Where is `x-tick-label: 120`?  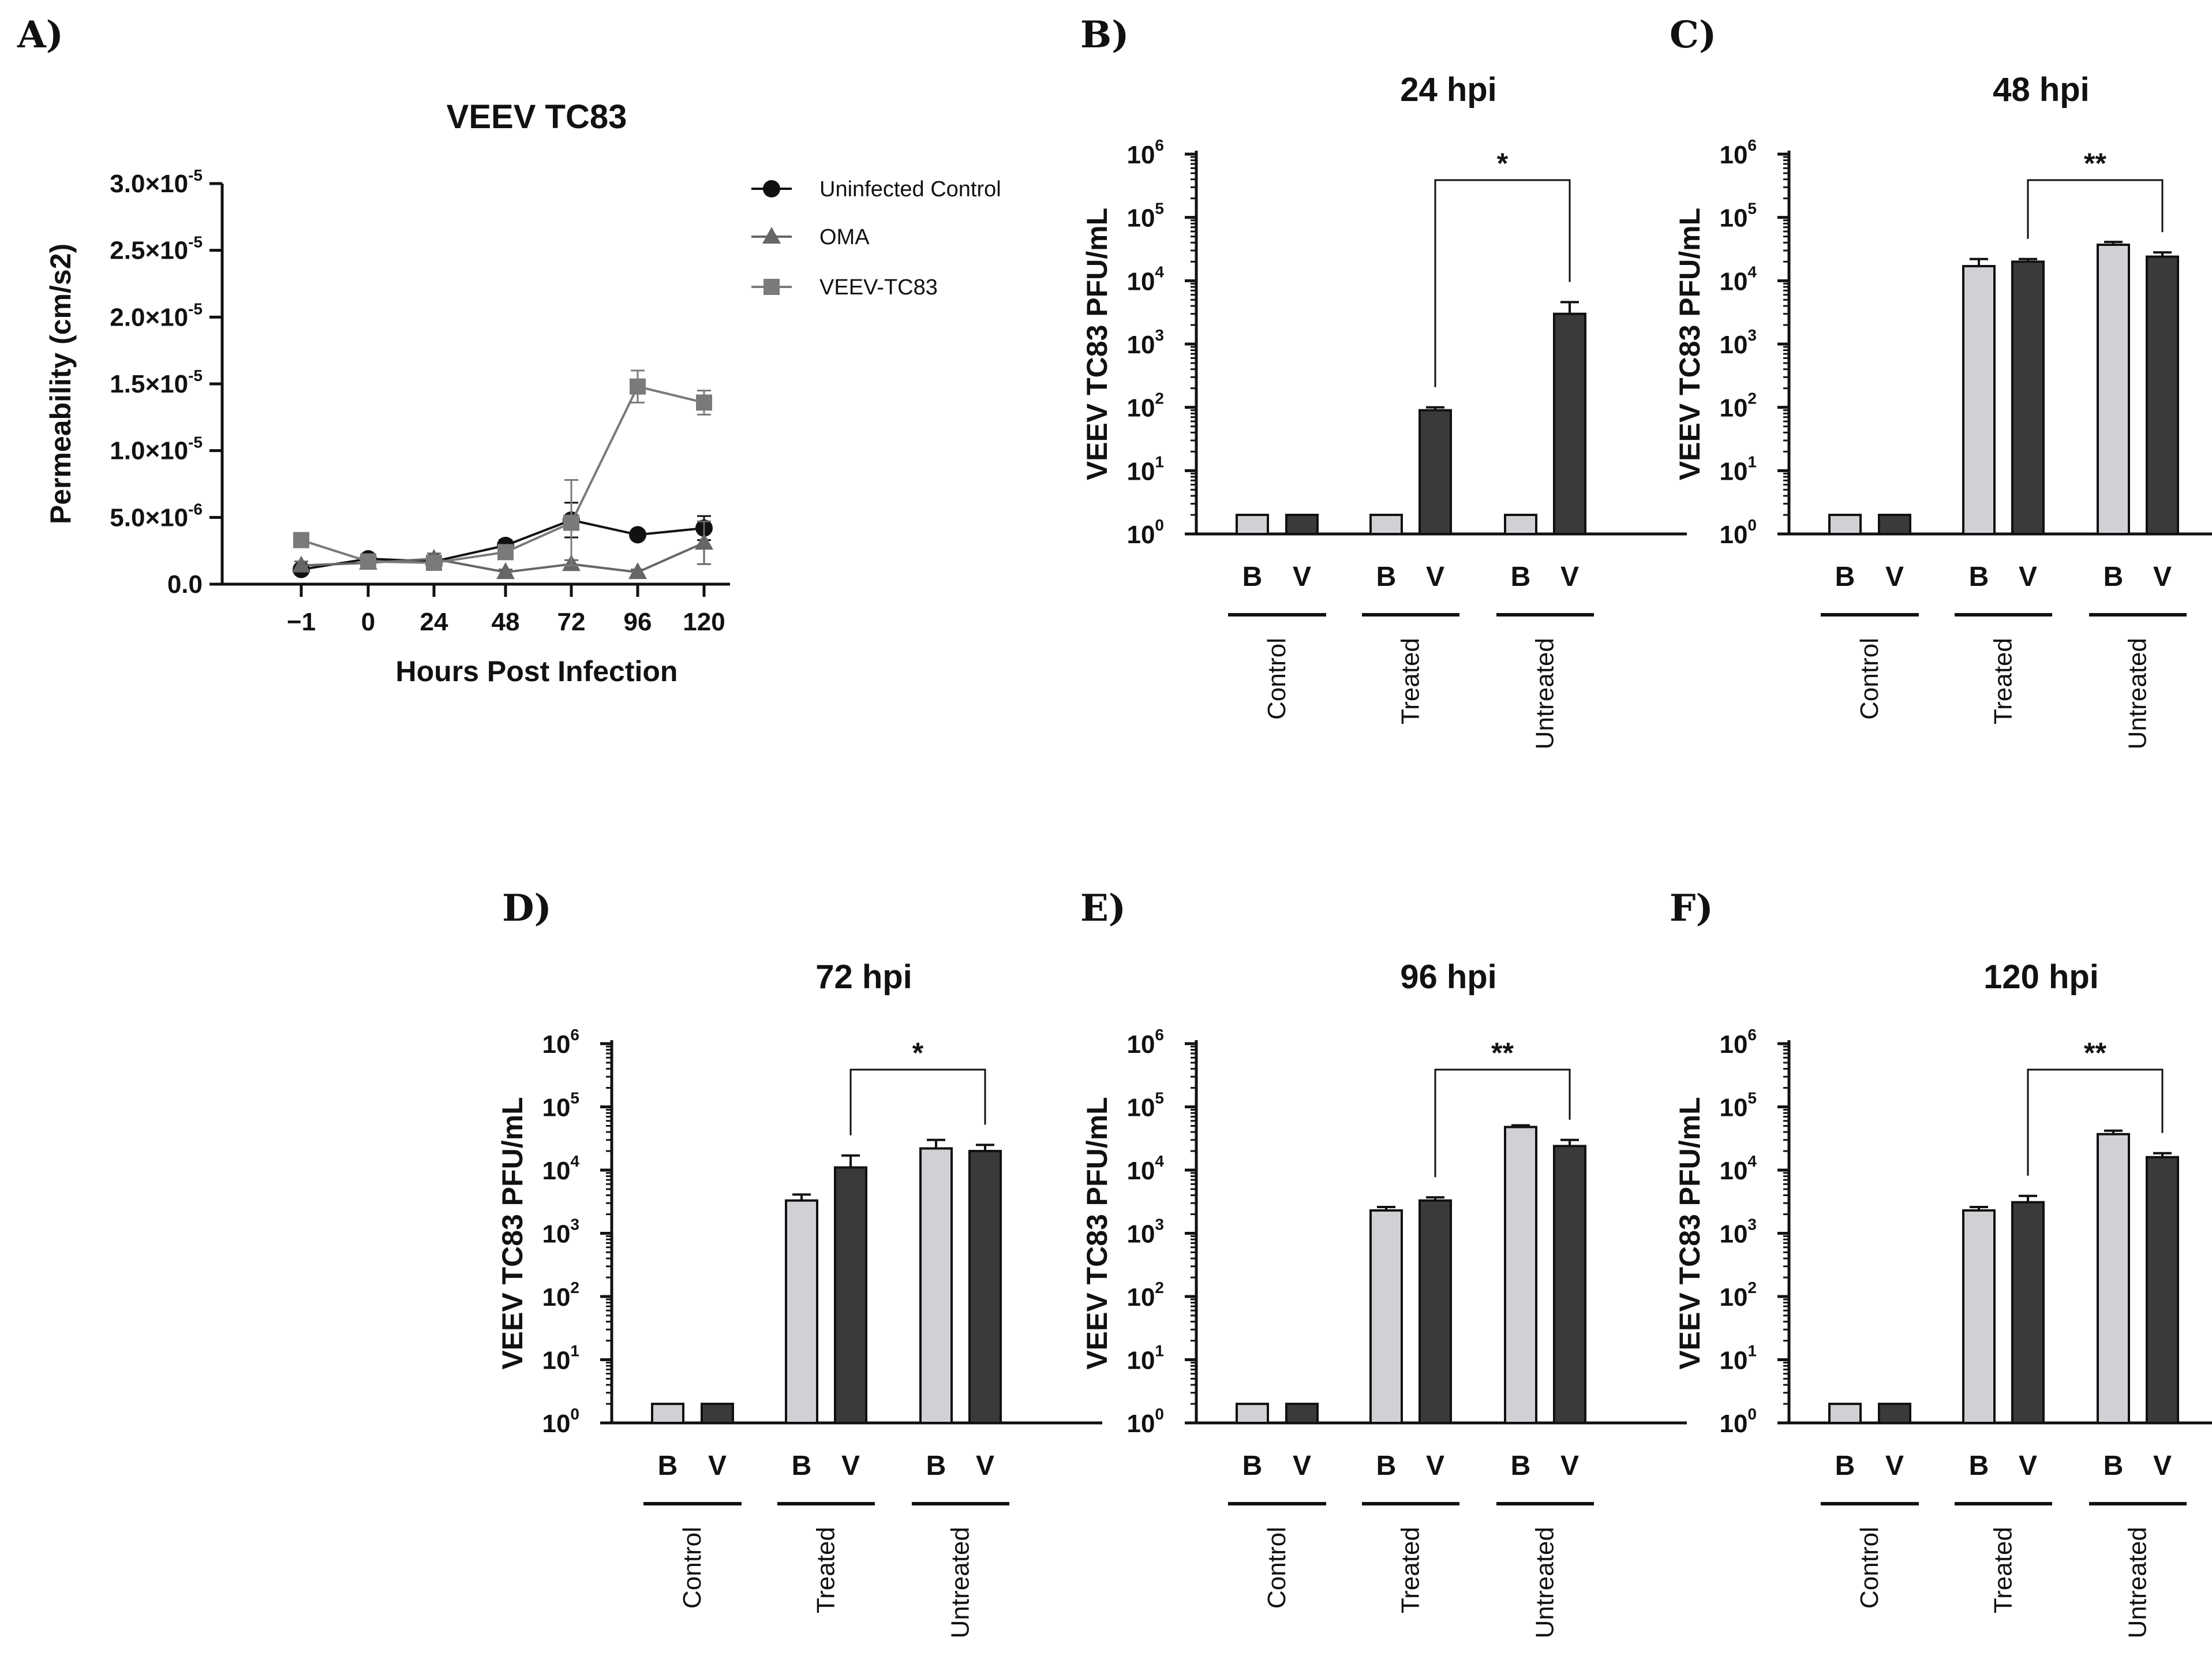 x-tick-label: 120 is located at coordinates (704, 622).